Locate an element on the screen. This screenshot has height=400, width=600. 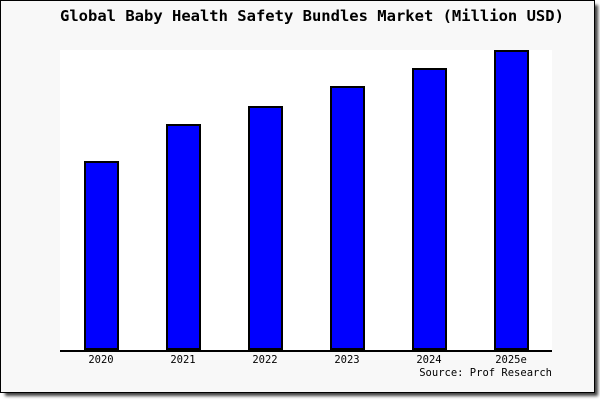
bar-2024 is located at coordinates (429, 208).